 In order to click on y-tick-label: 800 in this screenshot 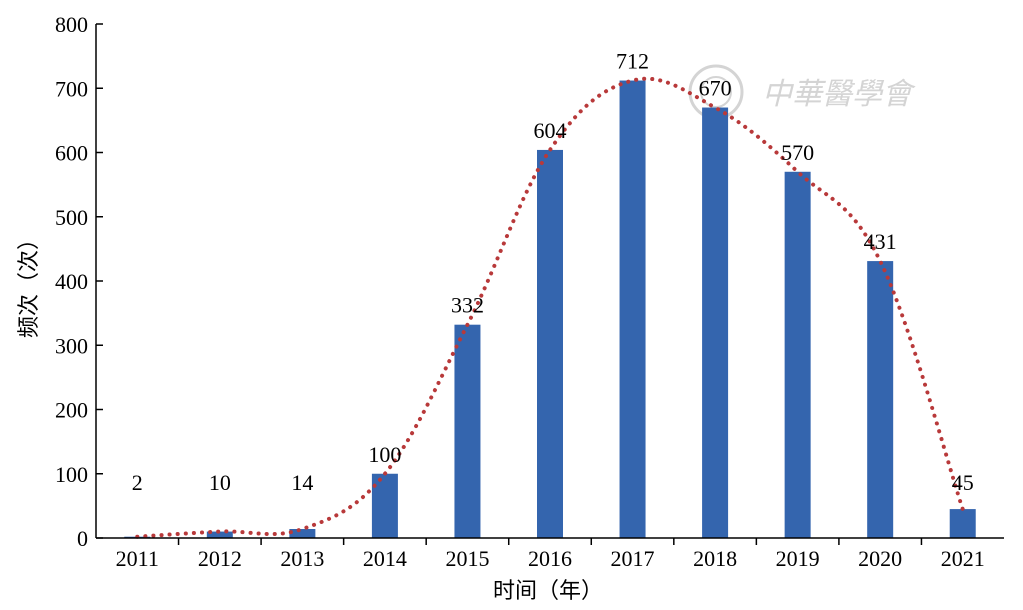, I will do `click(71, 24)`.